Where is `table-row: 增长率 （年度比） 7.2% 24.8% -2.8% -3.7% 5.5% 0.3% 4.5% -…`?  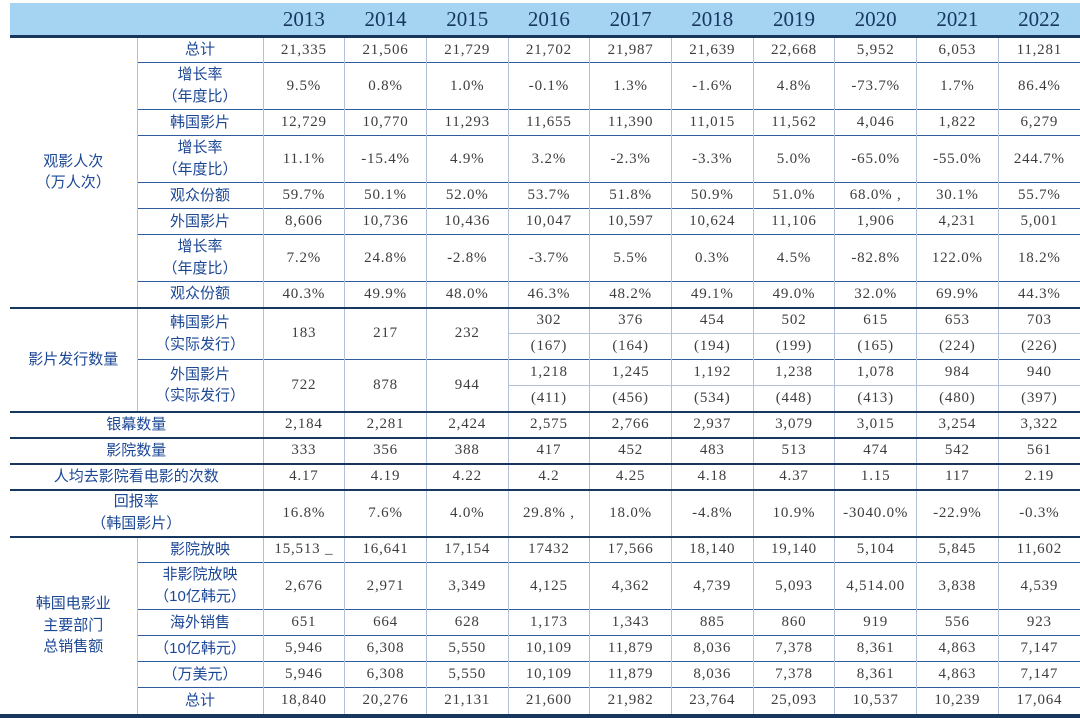 table-row: 增长率 （年度比） 7.2% 24.8% -2.8% -3.7% 5.5% 0.3% 4.5% -… is located at coordinates (545, 258).